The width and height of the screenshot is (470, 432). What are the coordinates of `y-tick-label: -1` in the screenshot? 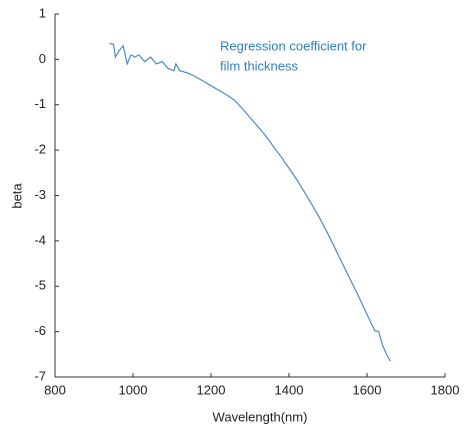 It's located at (40, 103).